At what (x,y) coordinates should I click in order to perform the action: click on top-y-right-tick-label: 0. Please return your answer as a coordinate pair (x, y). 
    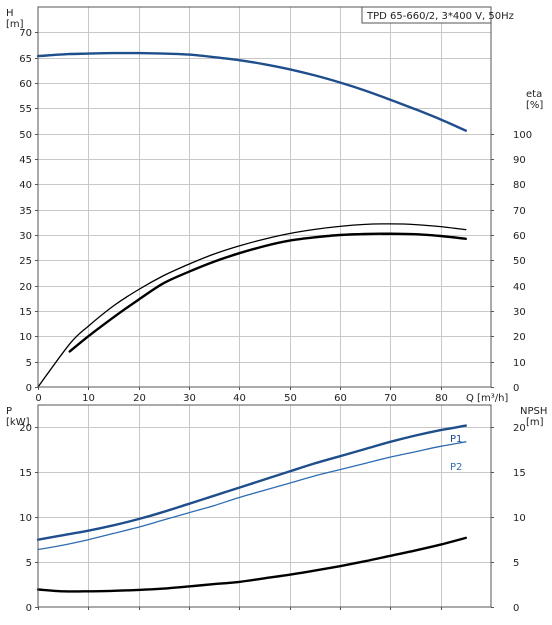
    Looking at the image, I should click on (516, 388).